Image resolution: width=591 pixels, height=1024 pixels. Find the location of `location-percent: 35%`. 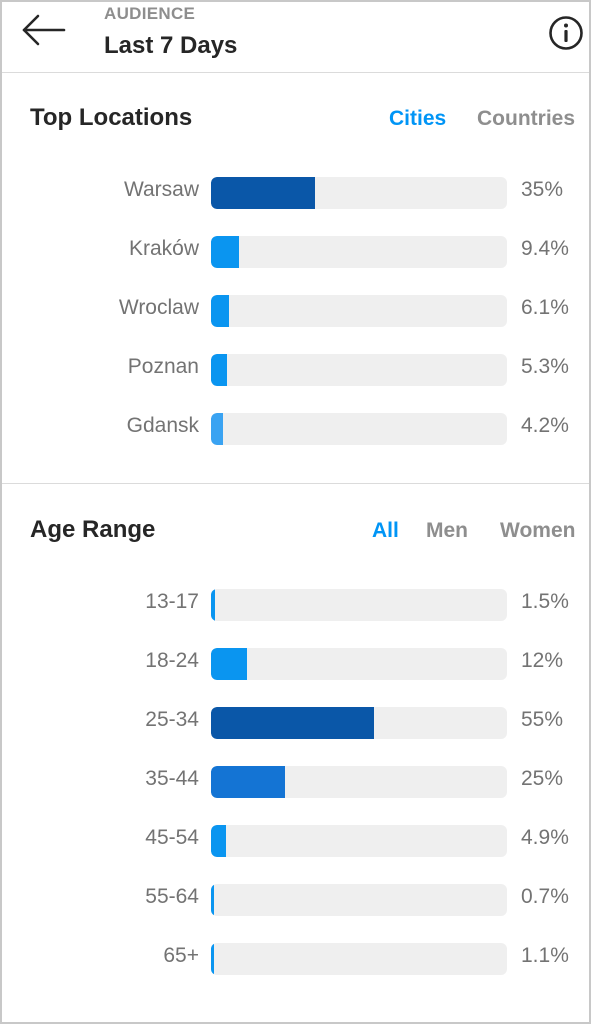

location-percent: 35% is located at coordinates (542, 189).